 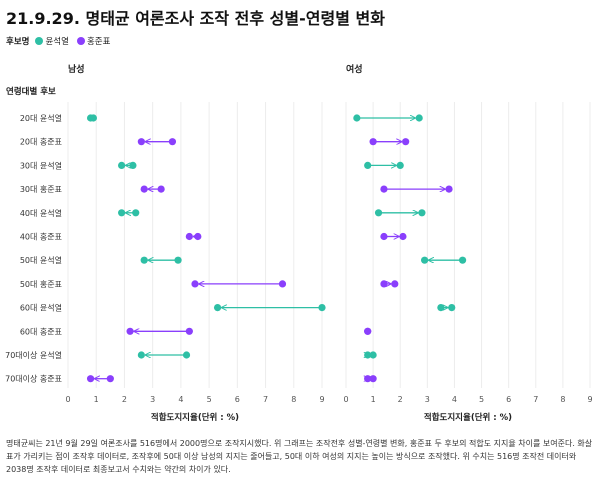 I want to click on legend-label-hong: 홍준표, so click(x=98, y=42).